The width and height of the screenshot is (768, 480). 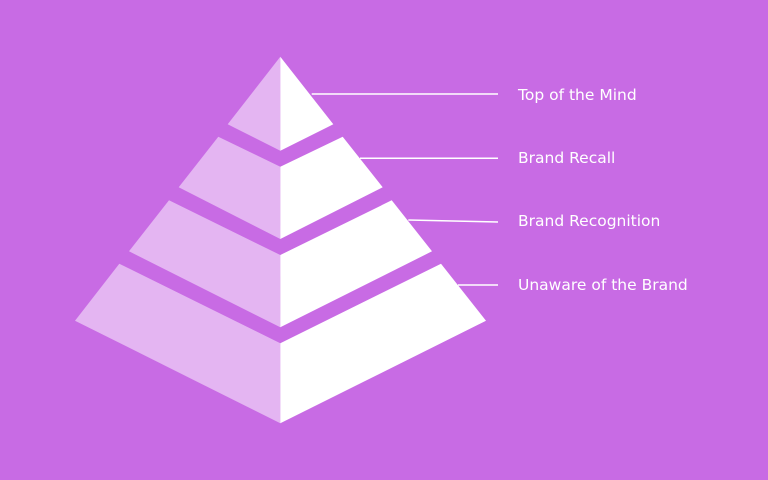 What do you see at coordinates (307, 103) in the screenshot?
I see `tier-1-right-face` at bounding box center [307, 103].